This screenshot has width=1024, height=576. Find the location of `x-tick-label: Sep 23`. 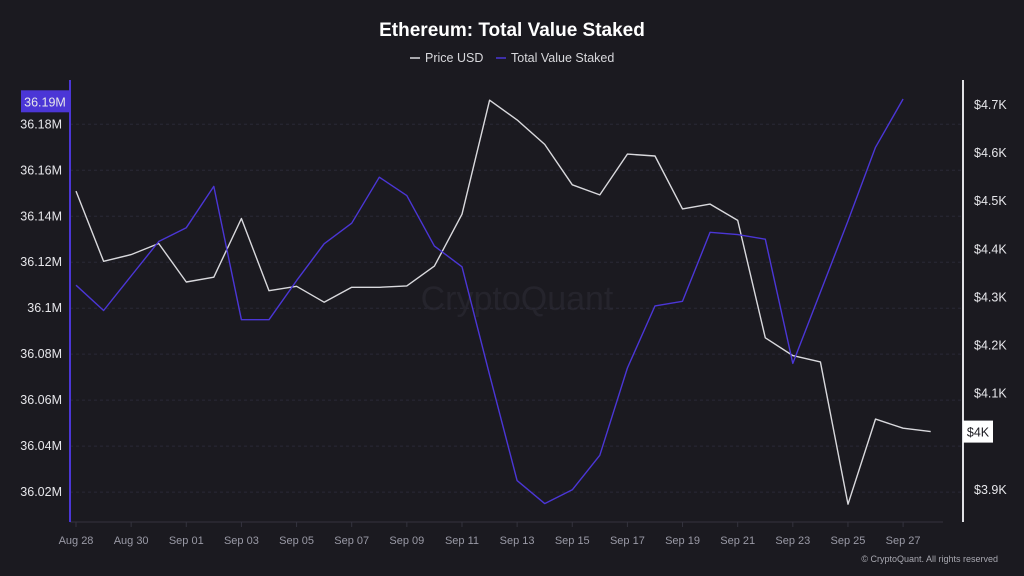

x-tick-label: Sep 23 is located at coordinates (792, 541).